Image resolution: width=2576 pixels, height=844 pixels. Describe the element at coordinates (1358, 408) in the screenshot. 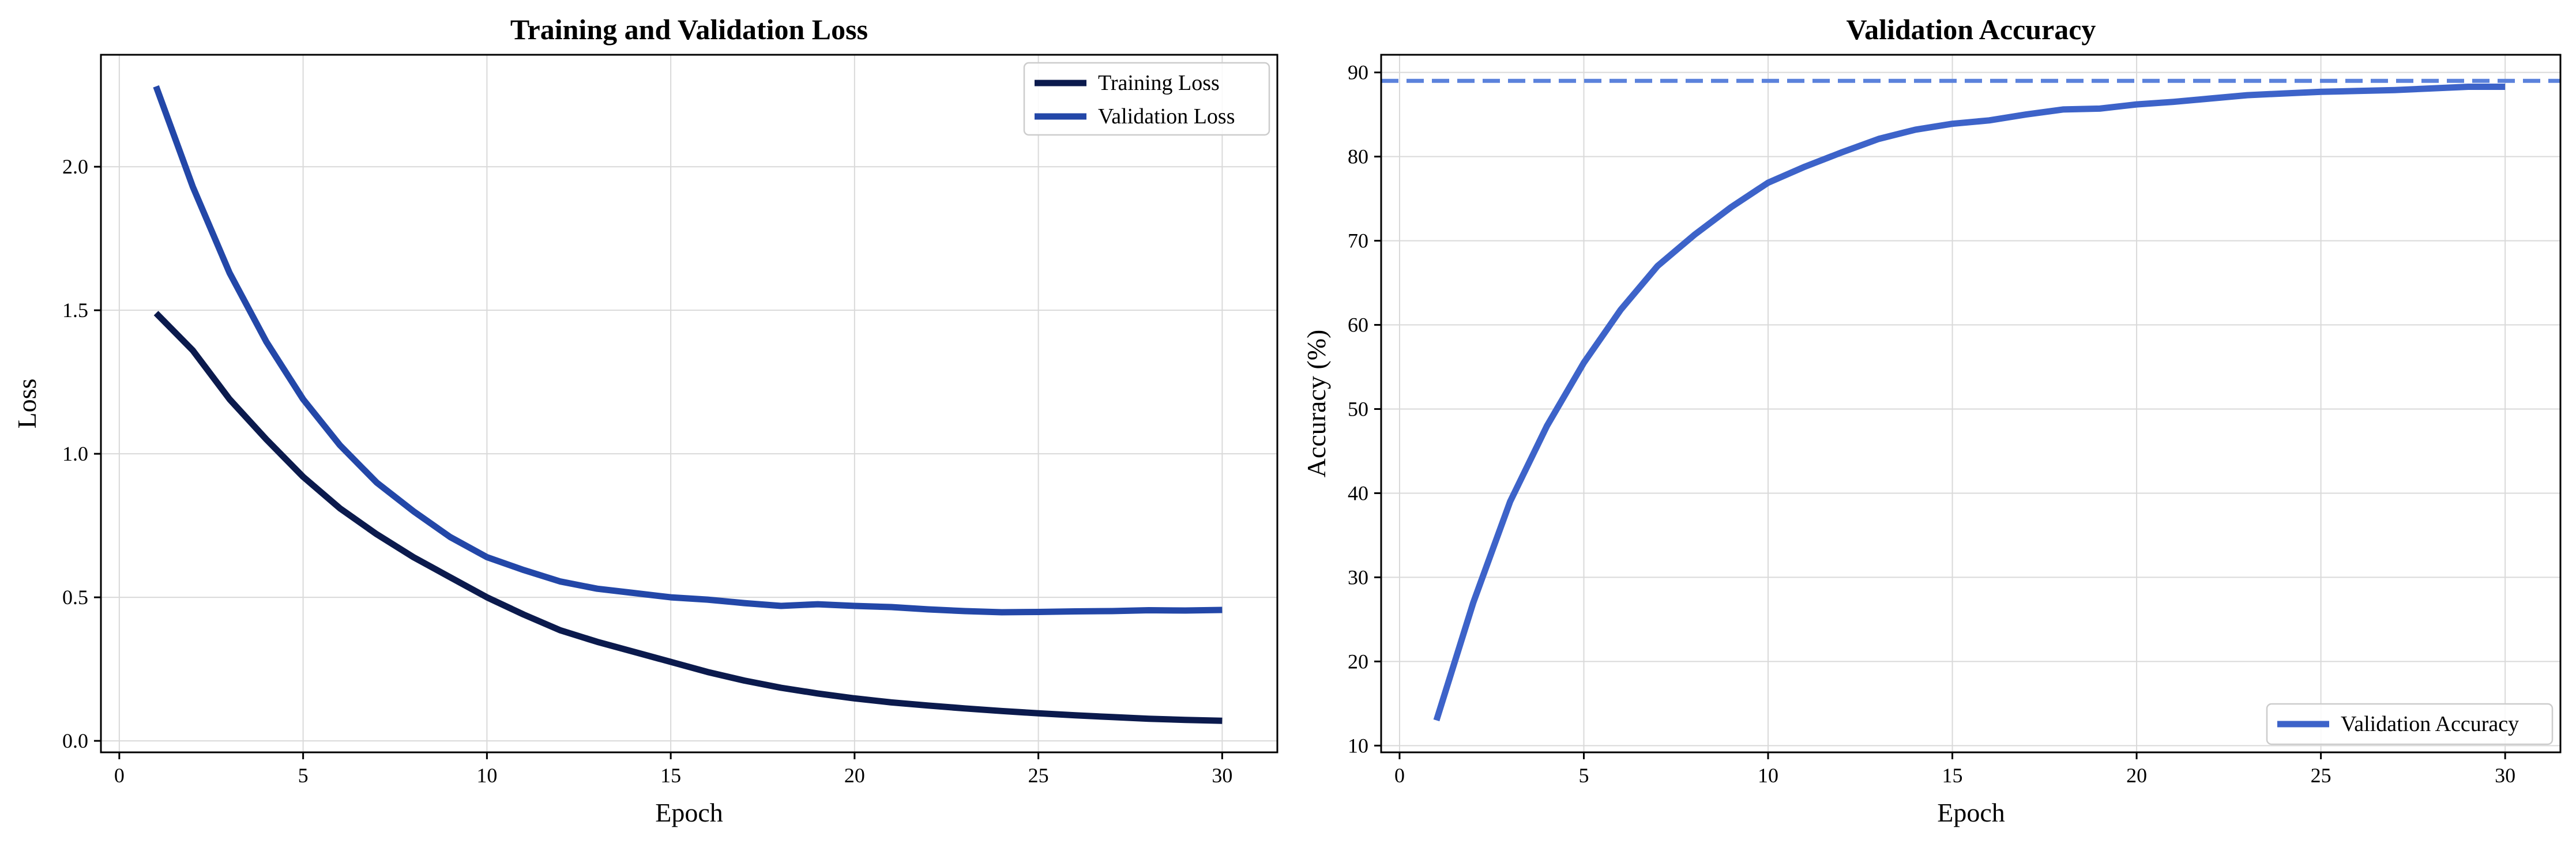

I see `accuracy-chart-ytick-label: 50` at that location.